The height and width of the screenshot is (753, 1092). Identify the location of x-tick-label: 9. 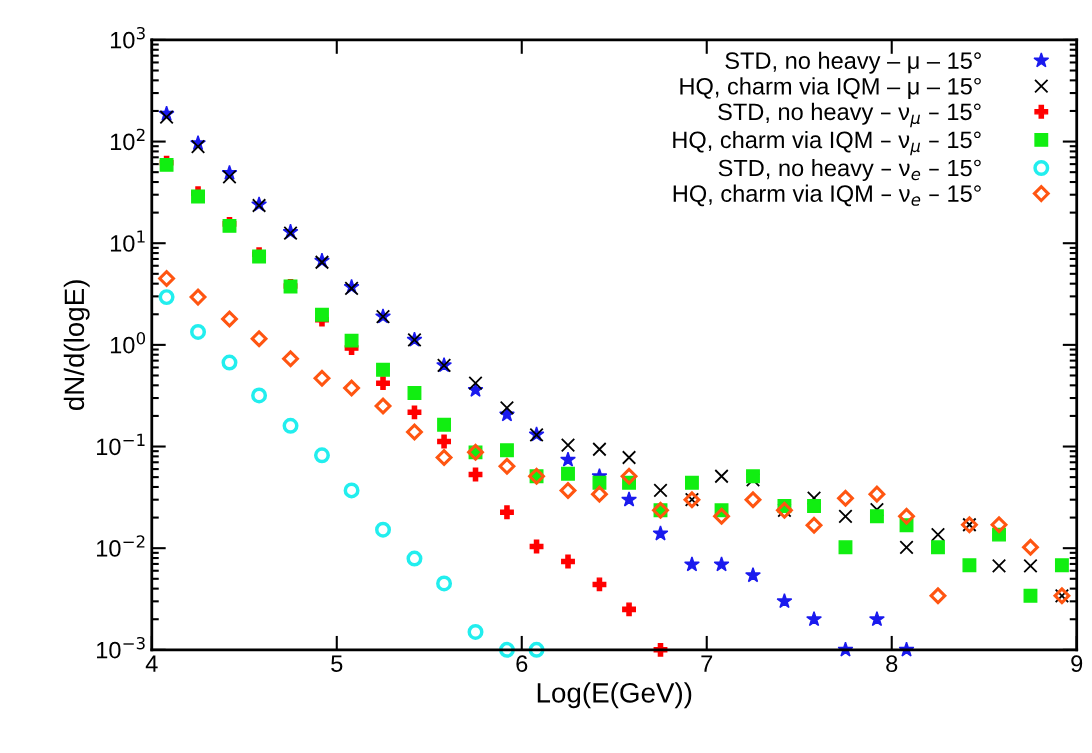
(1077, 664).